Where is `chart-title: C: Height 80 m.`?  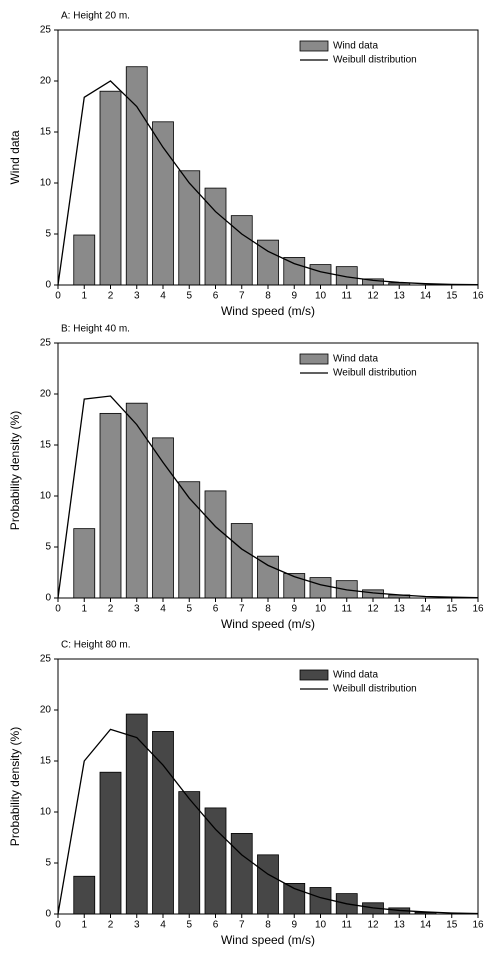 chart-title: C: Height 80 m. is located at coordinates (95, 645).